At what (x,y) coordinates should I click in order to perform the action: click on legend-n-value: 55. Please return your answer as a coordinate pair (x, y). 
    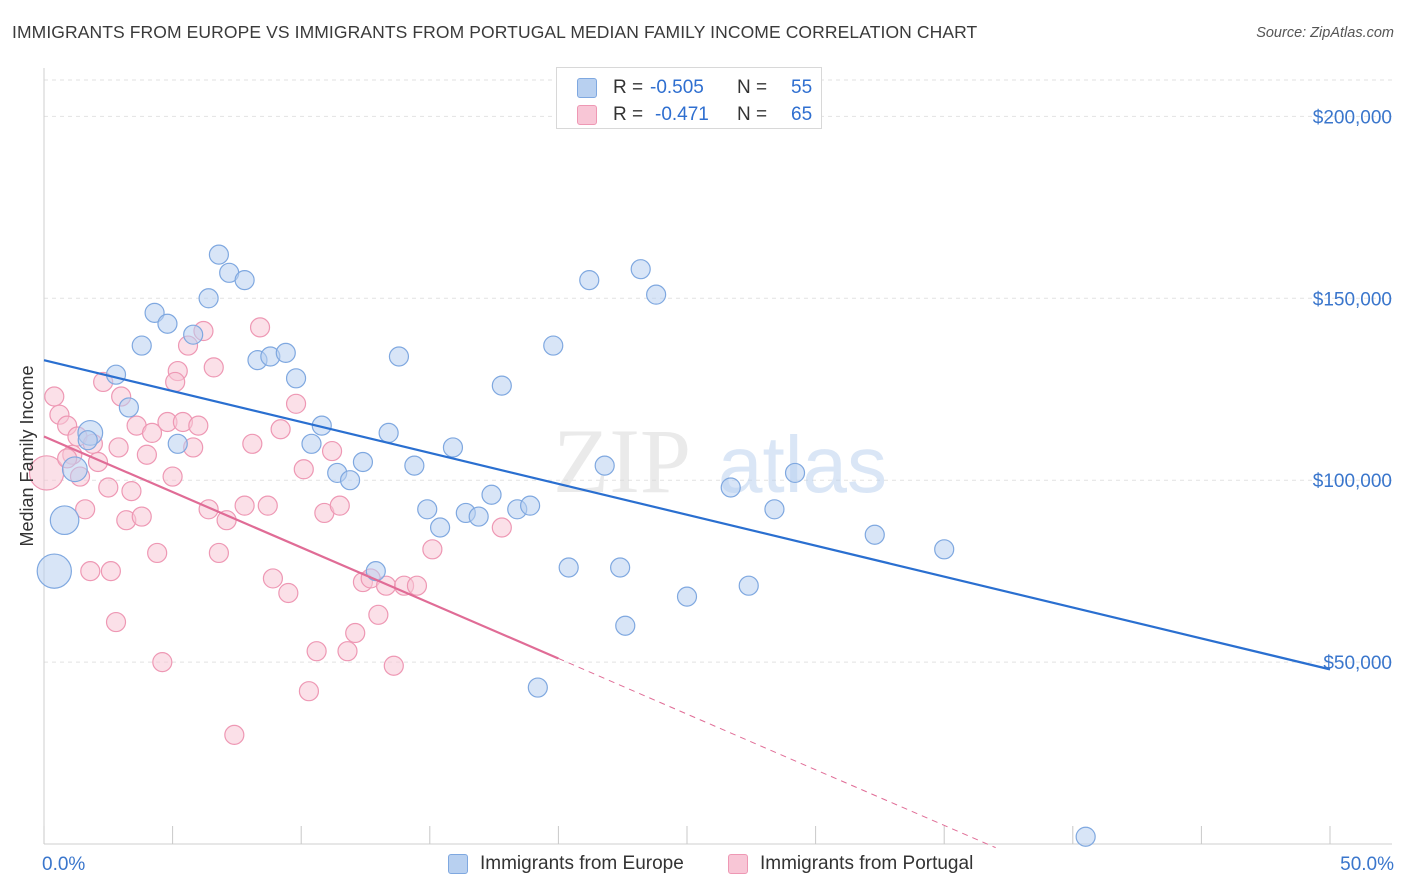
    Looking at the image, I should click on (802, 87).